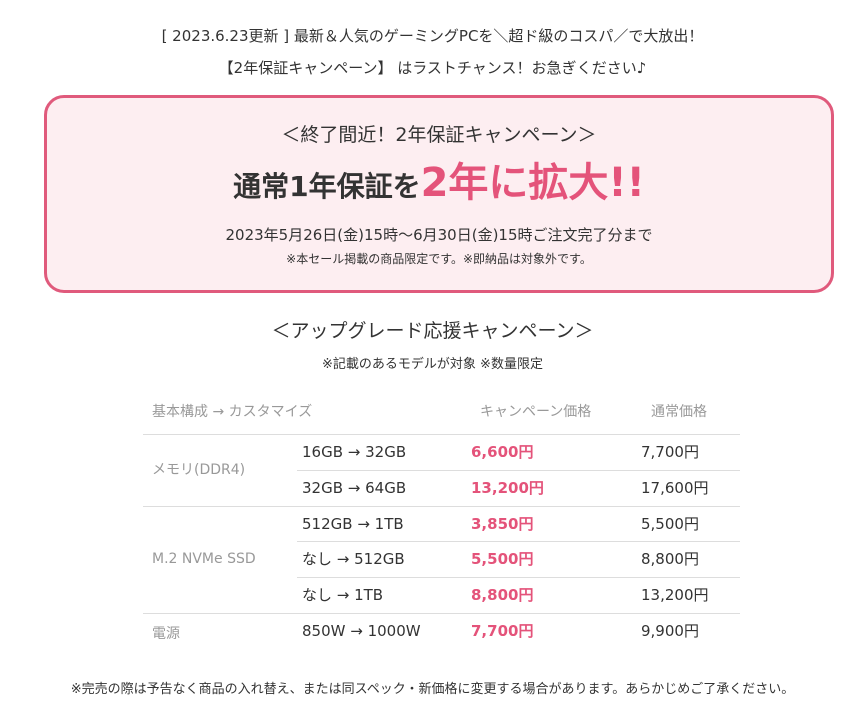  Describe the element at coordinates (502, 595) in the screenshot. I see `campaign-price: 8,800円` at that location.